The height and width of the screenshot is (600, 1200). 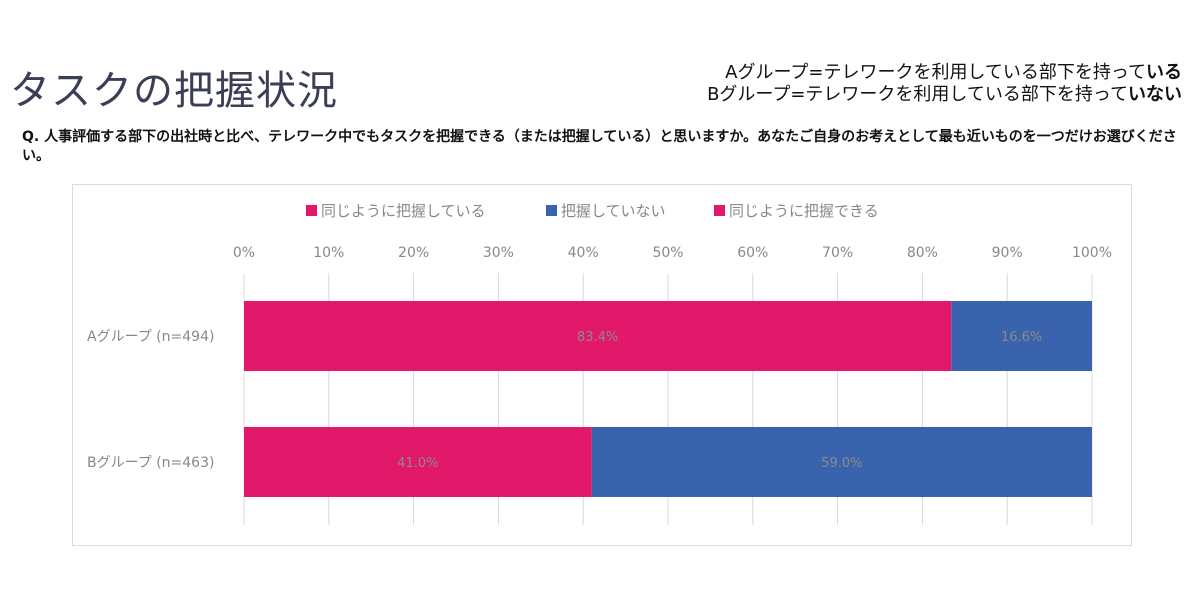 I want to click on x-tick-label: 60%, so click(x=752, y=253).